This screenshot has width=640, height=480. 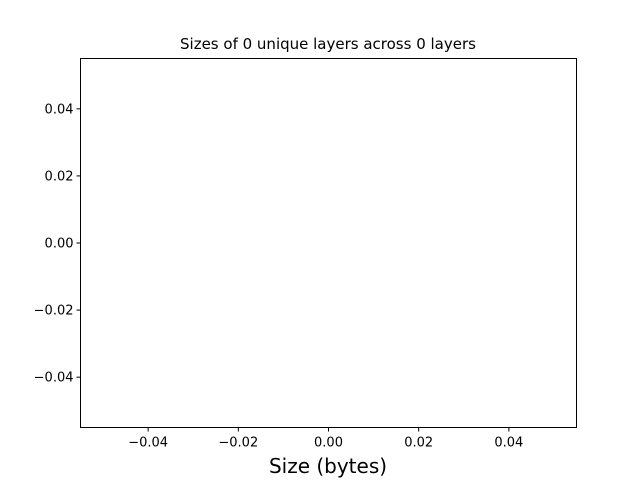 I want to click on x-axis: −0.04 −0.02 0.00 0.02 0.04, so click(x=325, y=439).